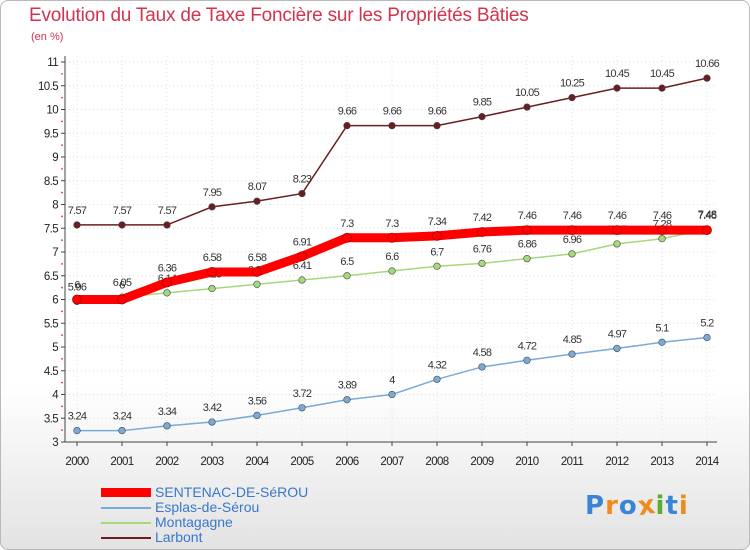 This screenshot has height=550, width=750. What do you see at coordinates (572, 462) in the screenshot?
I see `x-tick-label: 2011` at bounding box center [572, 462].